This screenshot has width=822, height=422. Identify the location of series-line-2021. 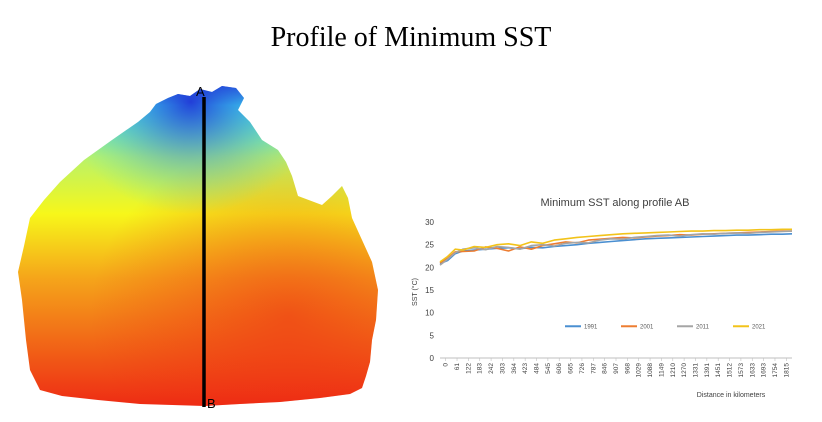
(615, 245).